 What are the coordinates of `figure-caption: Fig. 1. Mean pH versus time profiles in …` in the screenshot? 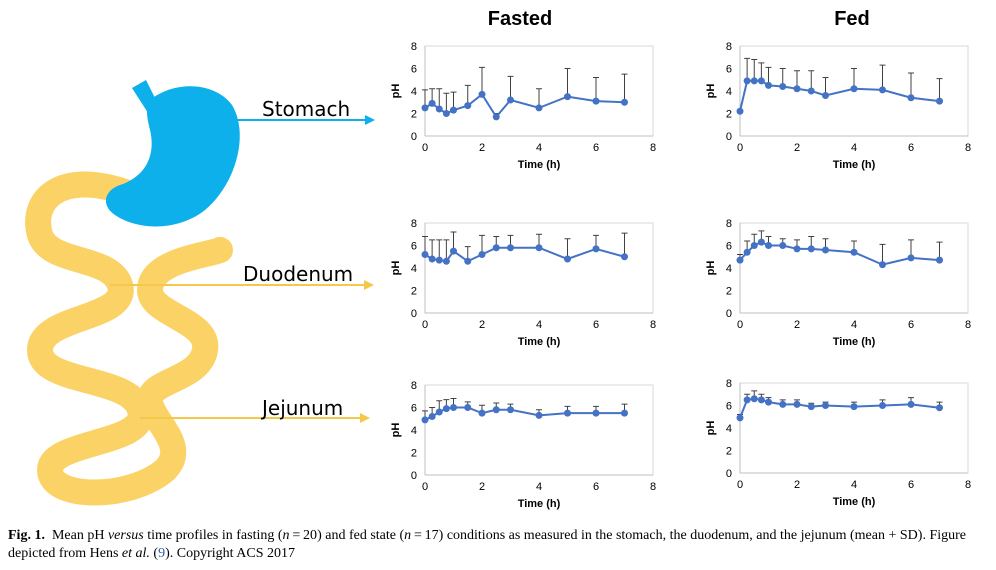 It's located at (499, 545).